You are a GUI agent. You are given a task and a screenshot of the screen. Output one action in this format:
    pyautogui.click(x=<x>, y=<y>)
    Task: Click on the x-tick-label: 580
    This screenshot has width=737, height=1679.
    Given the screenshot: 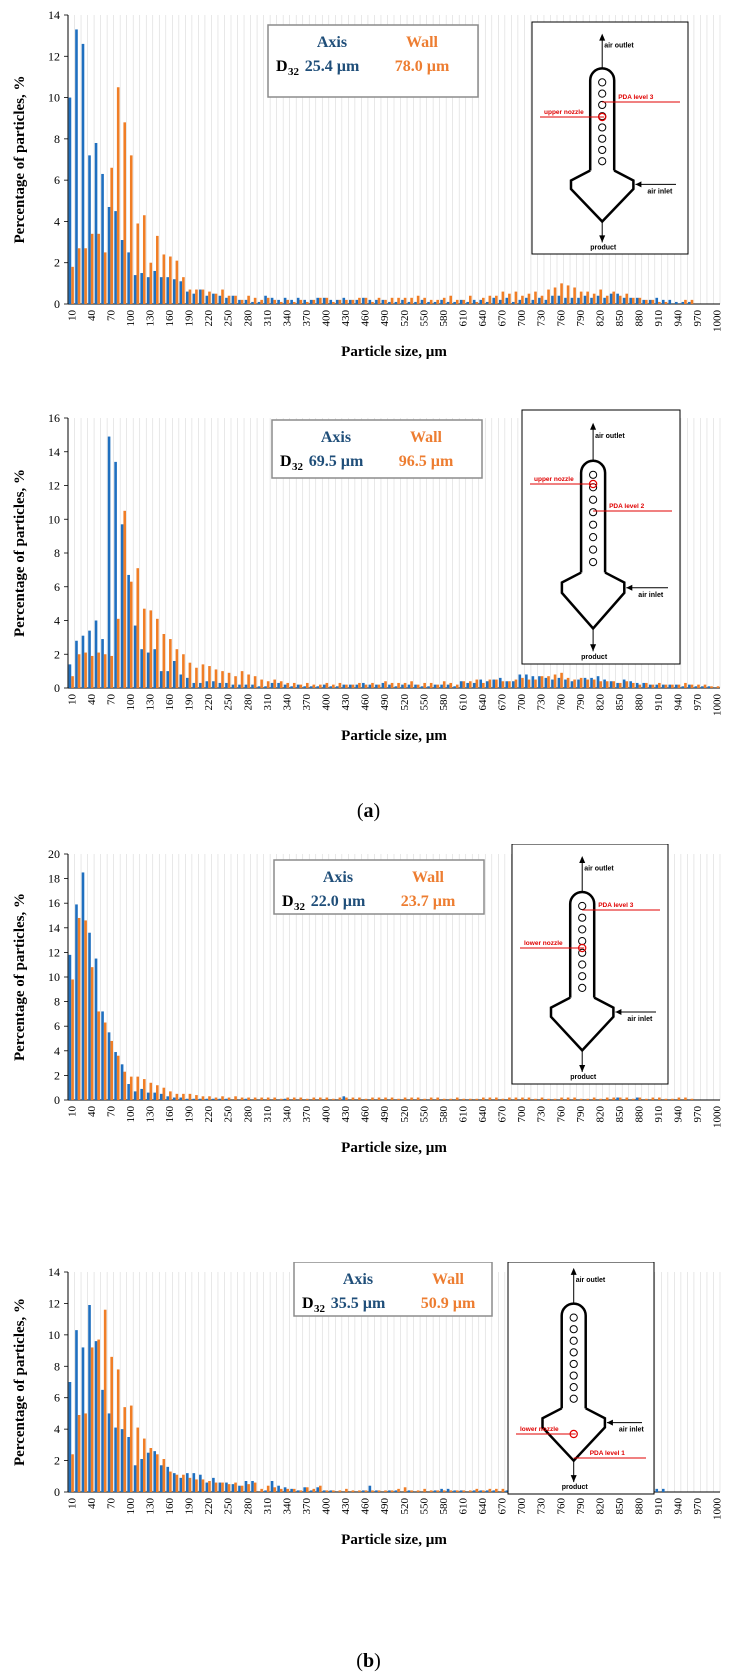 What is the action you would take?
    pyautogui.click(x=444, y=1114)
    